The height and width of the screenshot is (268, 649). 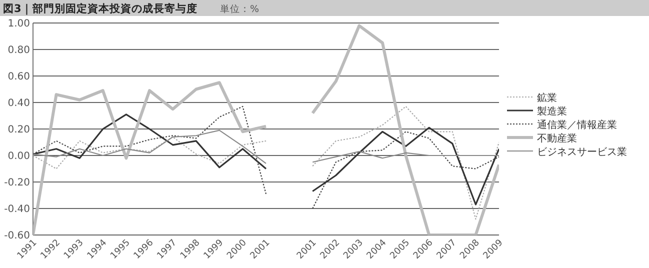 I want to click on legend-label: 通信業／情報産業, so click(x=577, y=125).